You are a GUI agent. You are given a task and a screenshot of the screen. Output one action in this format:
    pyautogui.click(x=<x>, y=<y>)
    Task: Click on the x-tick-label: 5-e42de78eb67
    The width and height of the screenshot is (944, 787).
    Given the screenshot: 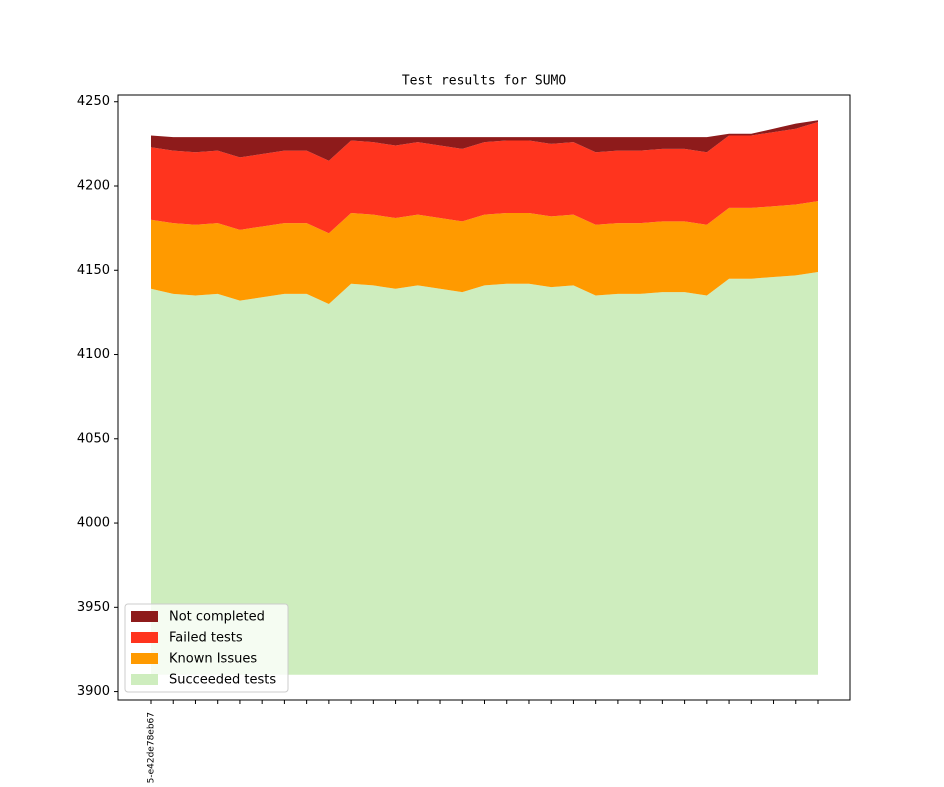 What is the action you would take?
    pyautogui.click(x=152, y=747)
    